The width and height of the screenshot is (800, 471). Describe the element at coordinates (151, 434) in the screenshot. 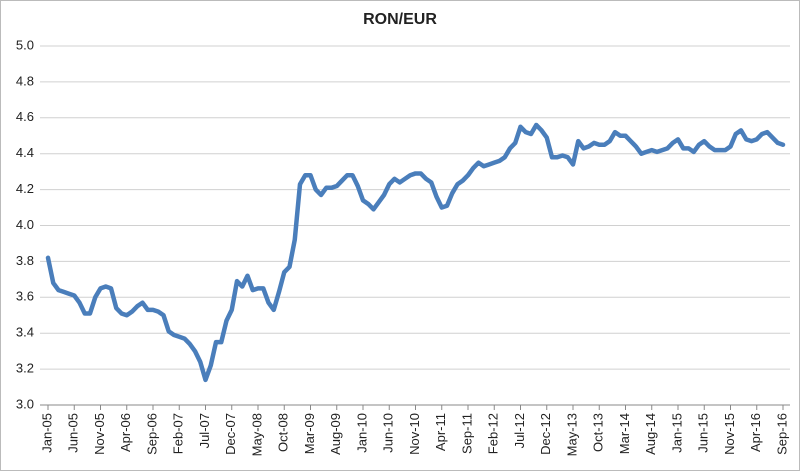

I see `x-tick-label: Sep-06` at that location.